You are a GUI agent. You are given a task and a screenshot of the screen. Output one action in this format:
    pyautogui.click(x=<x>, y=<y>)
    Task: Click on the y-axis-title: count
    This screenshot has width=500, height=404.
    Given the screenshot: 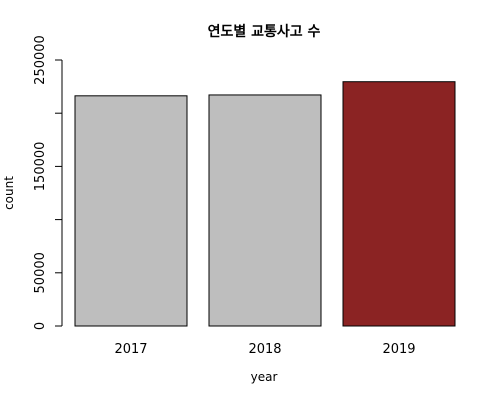 What is the action you would take?
    pyautogui.click(x=9, y=193)
    